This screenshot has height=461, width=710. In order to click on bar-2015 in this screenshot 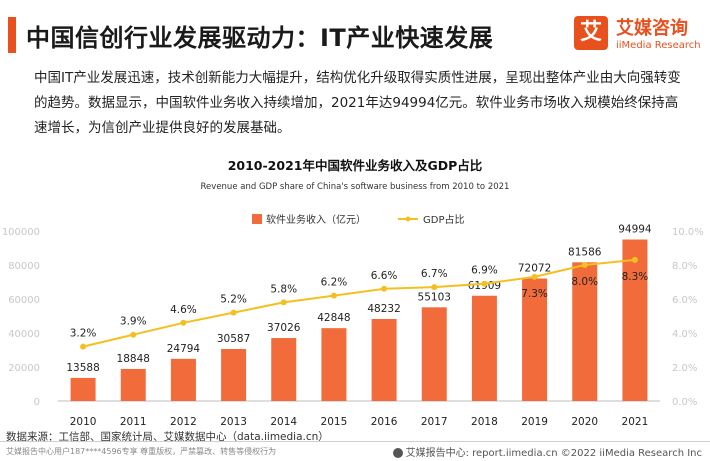, I will do `click(334, 364)`.